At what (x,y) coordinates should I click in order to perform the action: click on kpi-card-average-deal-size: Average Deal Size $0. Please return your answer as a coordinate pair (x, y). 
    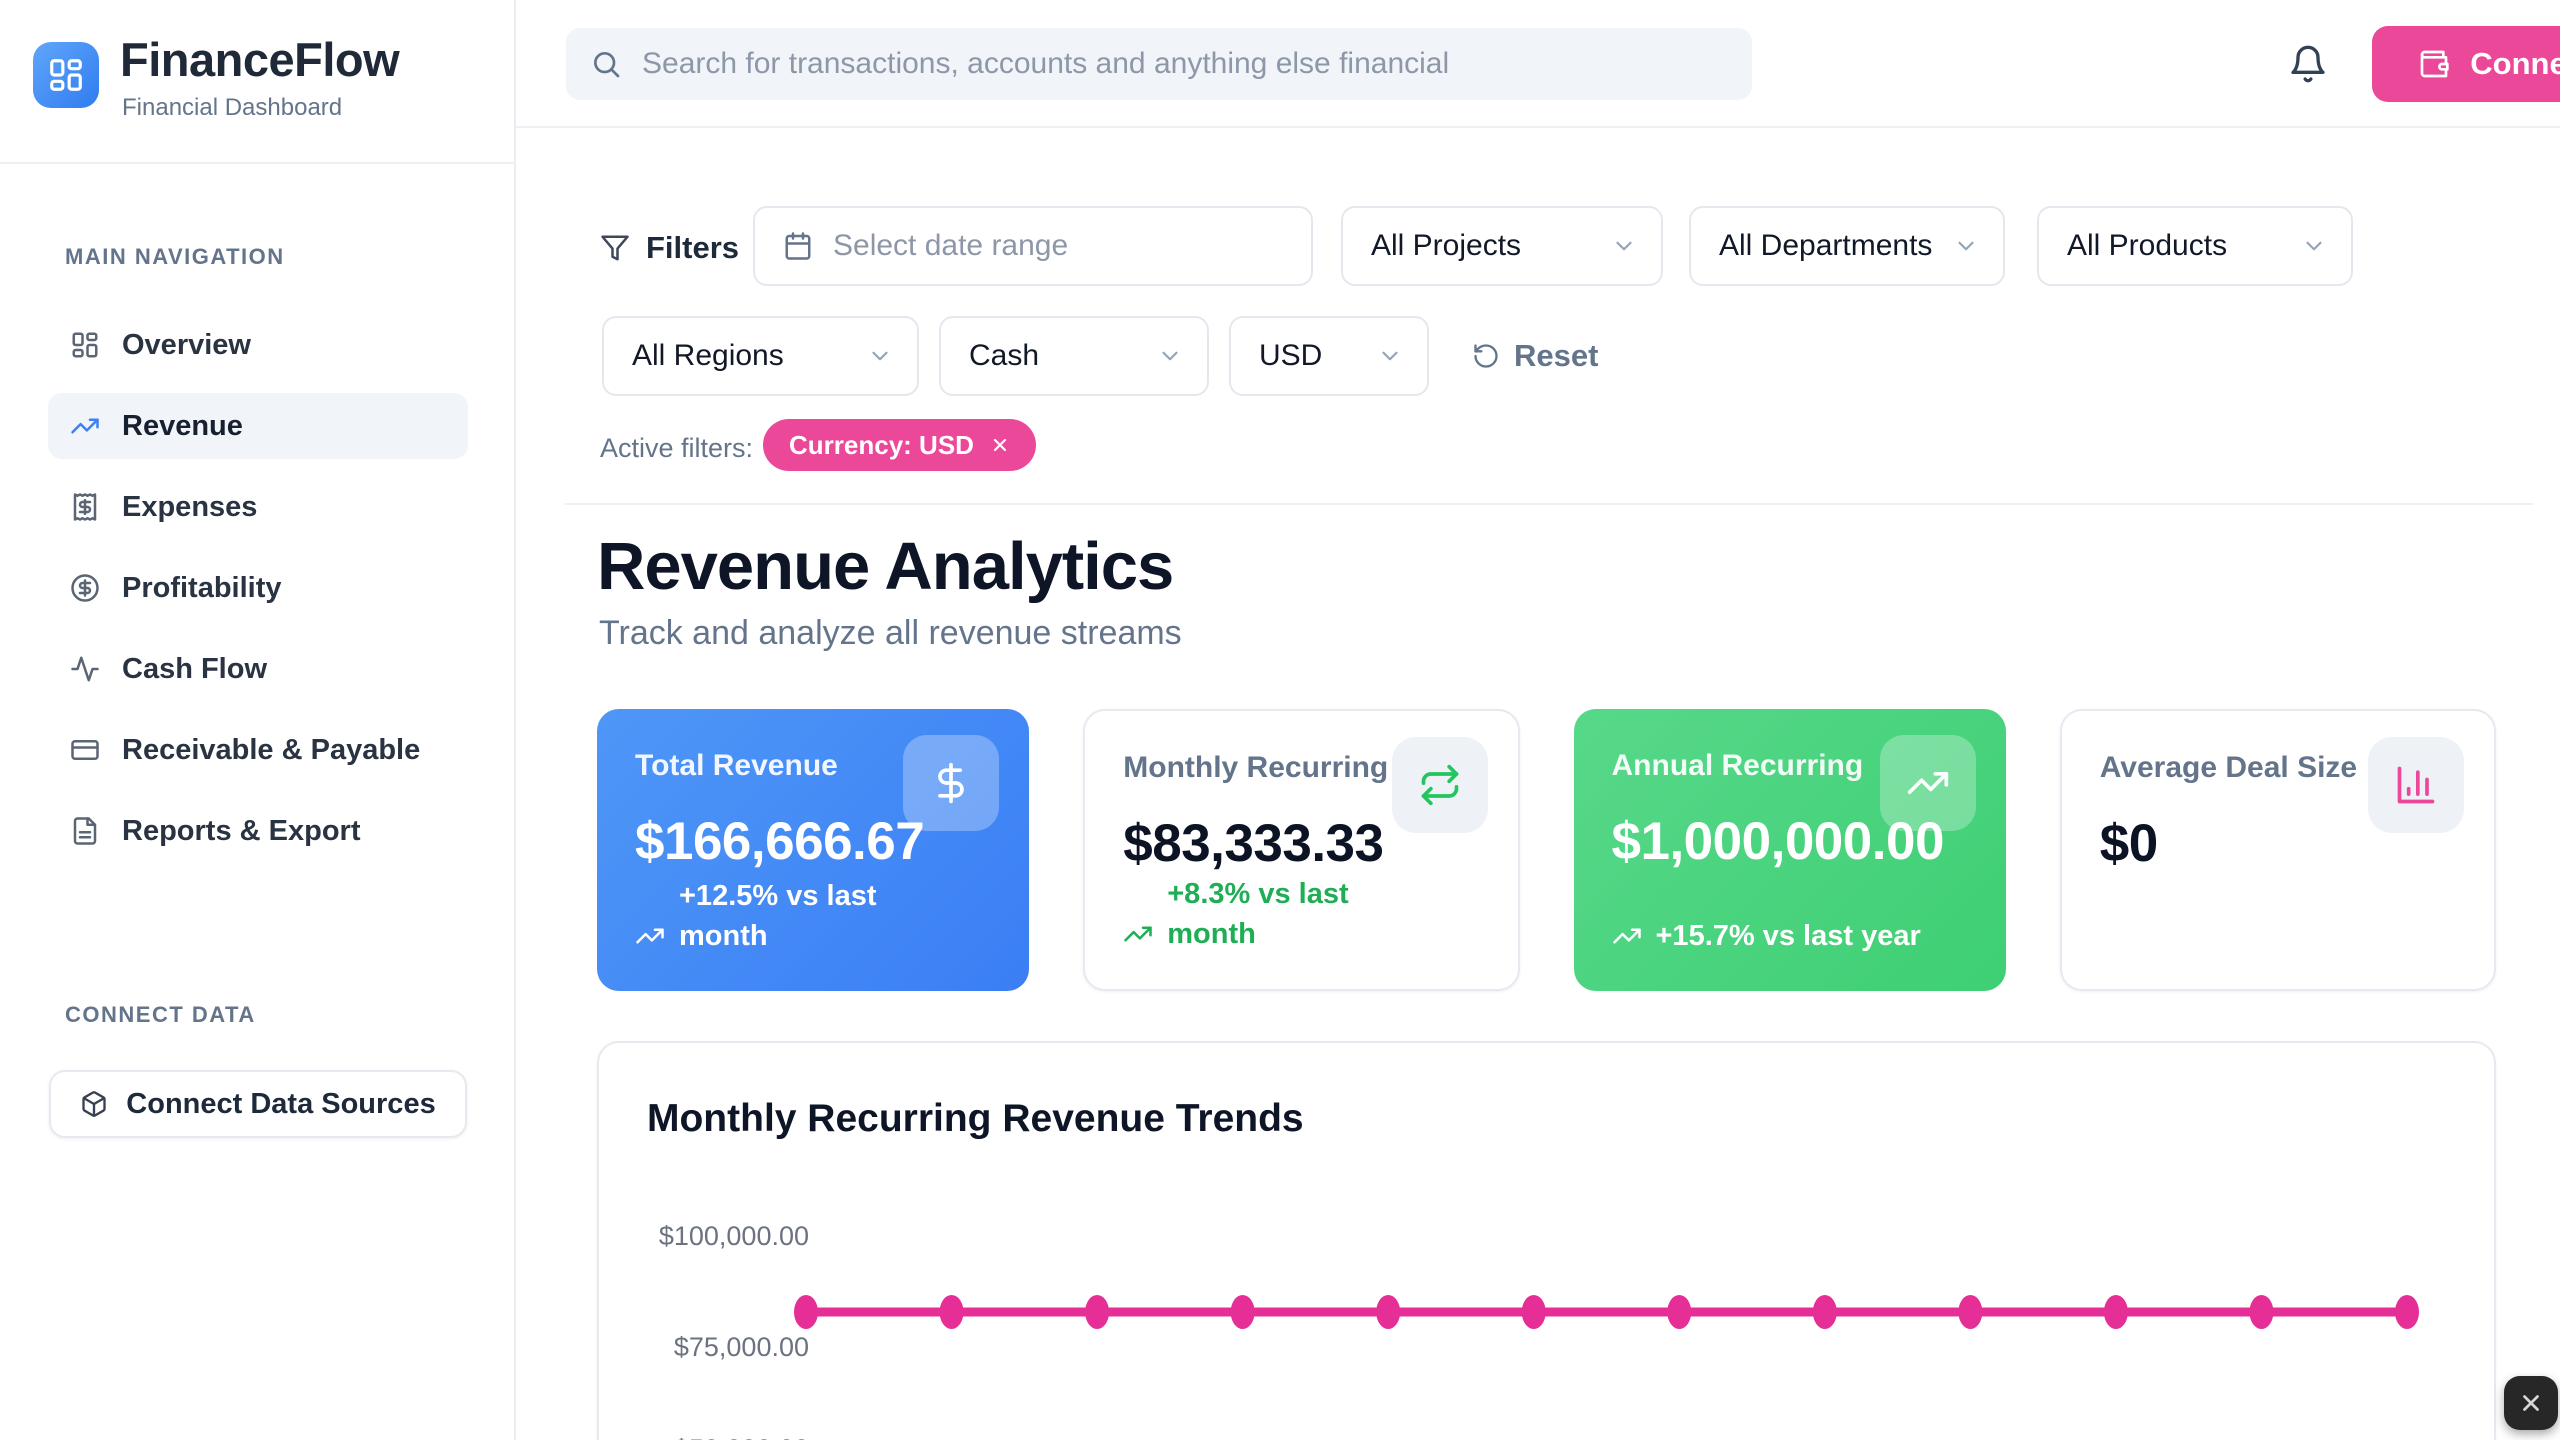
    Looking at the image, I should click on (2277, 850).